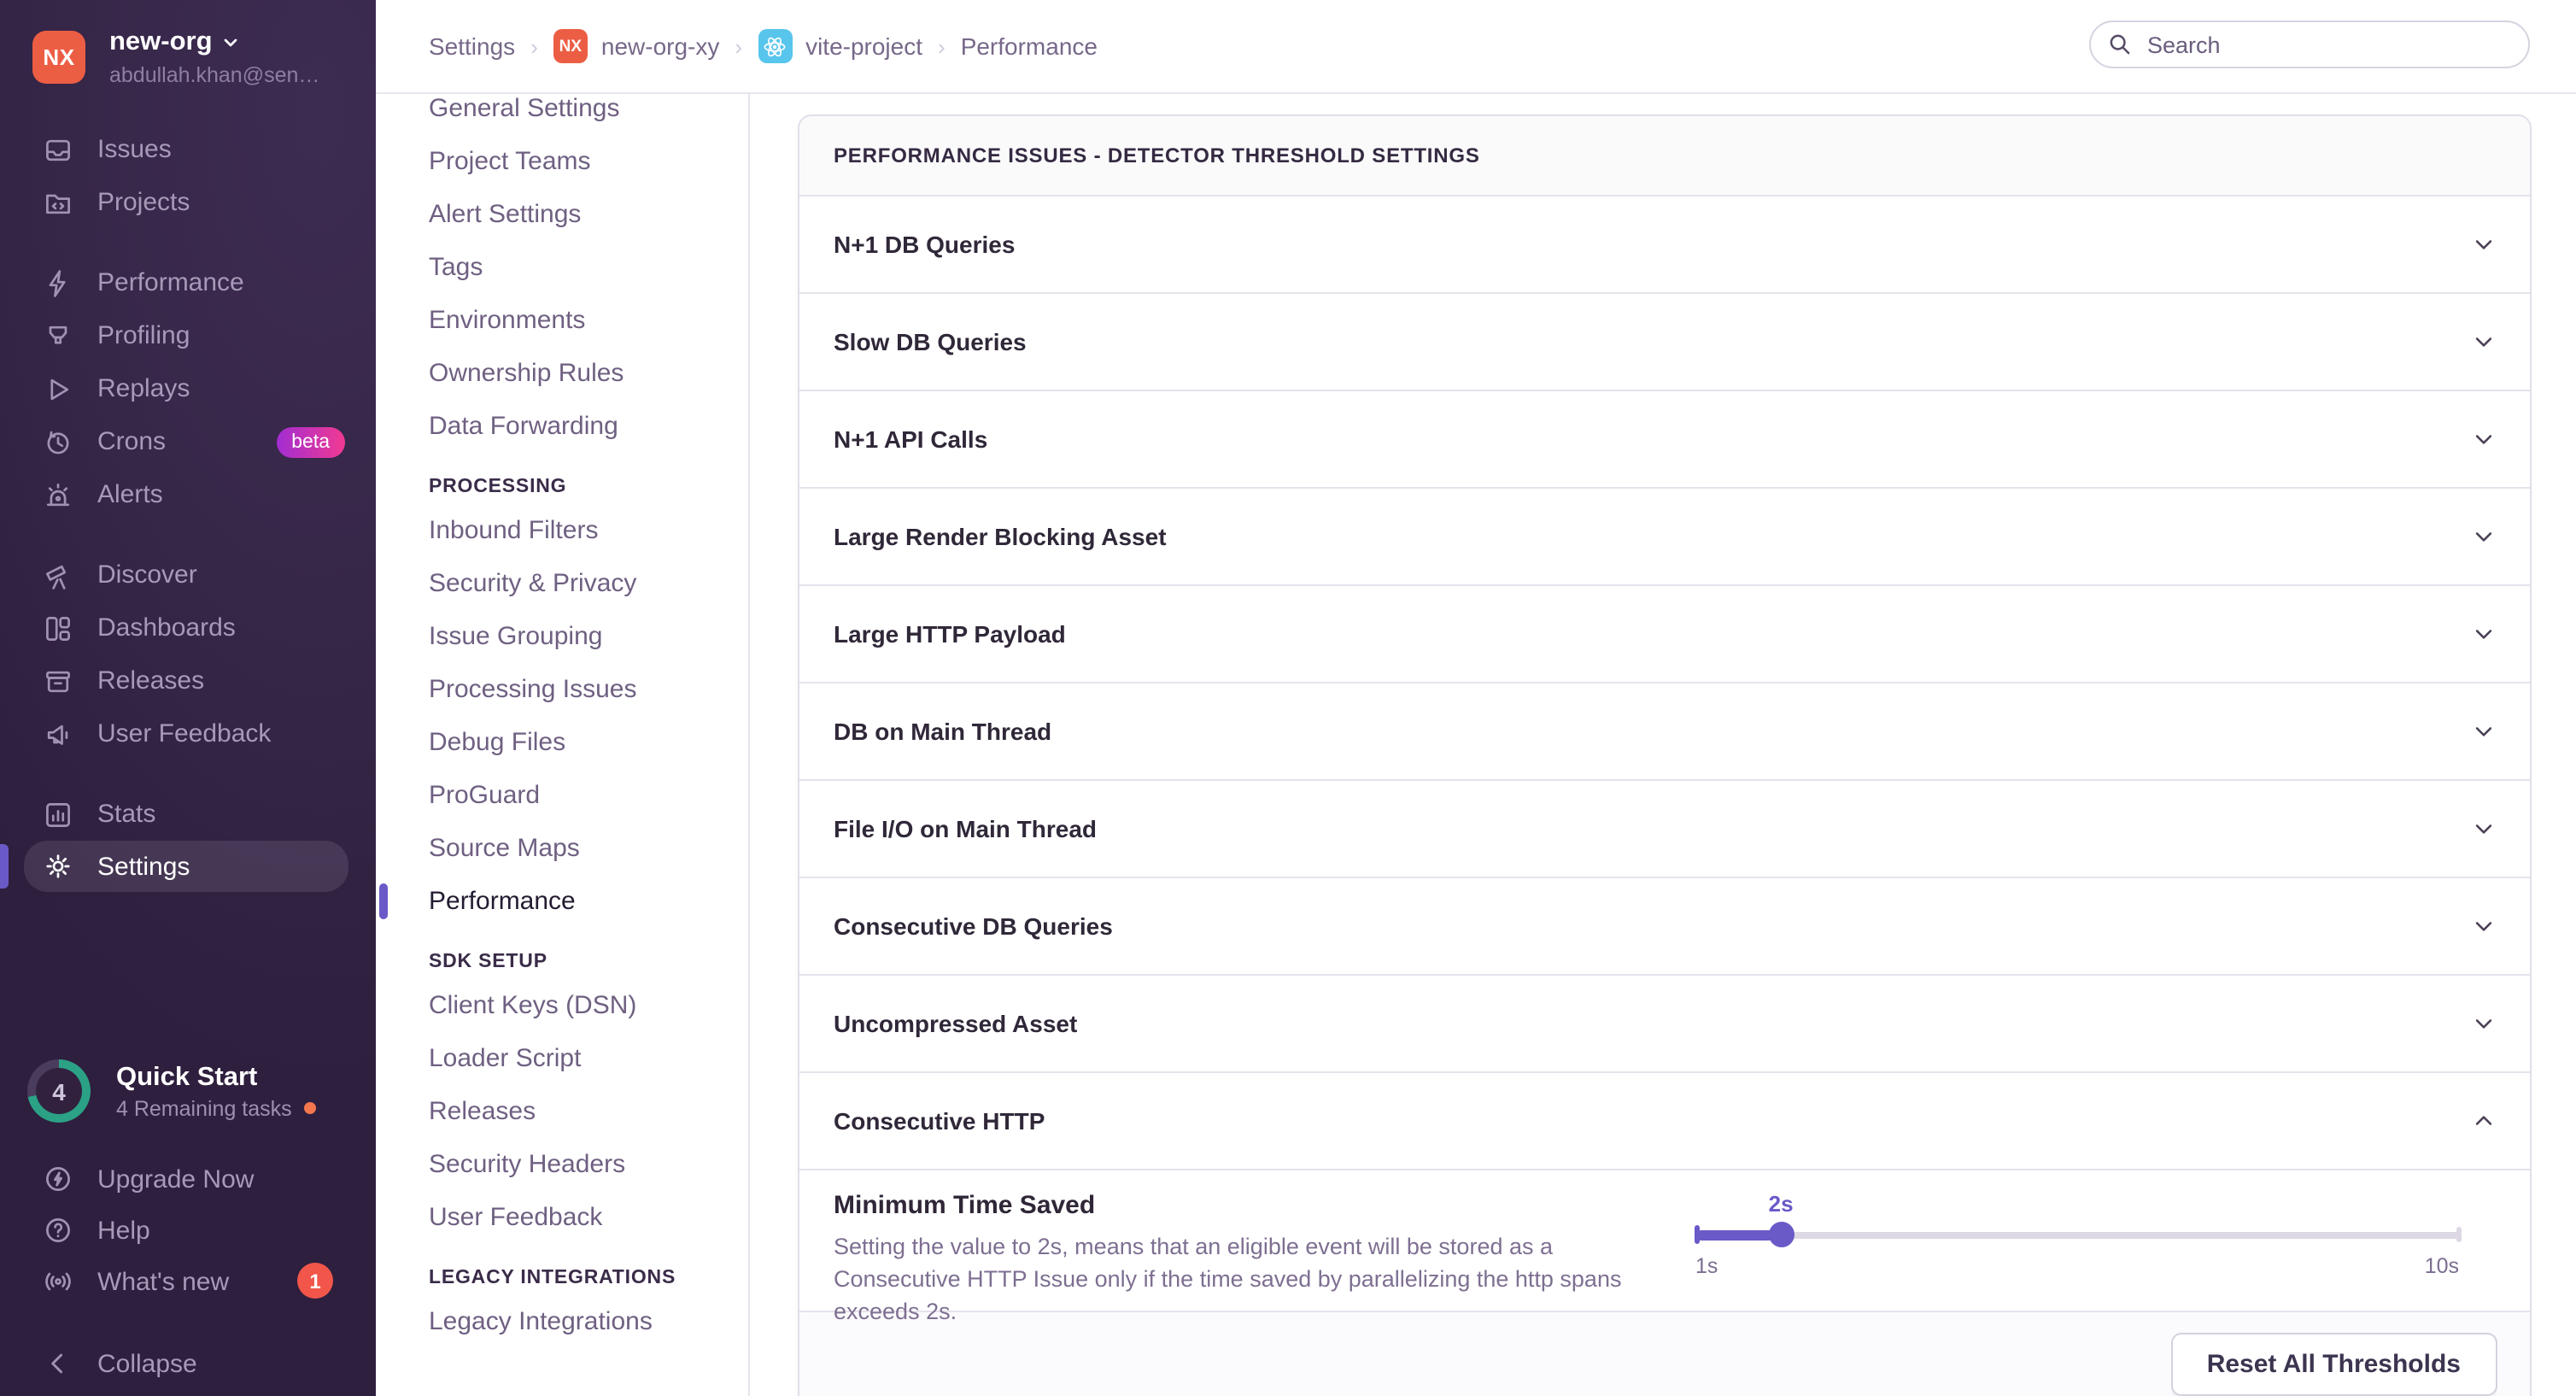 The height and width of the screenshot is (1396, 2576). What do you see at coordinates (176, 1179) in the screenshot?
I see `footer-item-label: Upgrade Now` at bounding box center [176, 1179].